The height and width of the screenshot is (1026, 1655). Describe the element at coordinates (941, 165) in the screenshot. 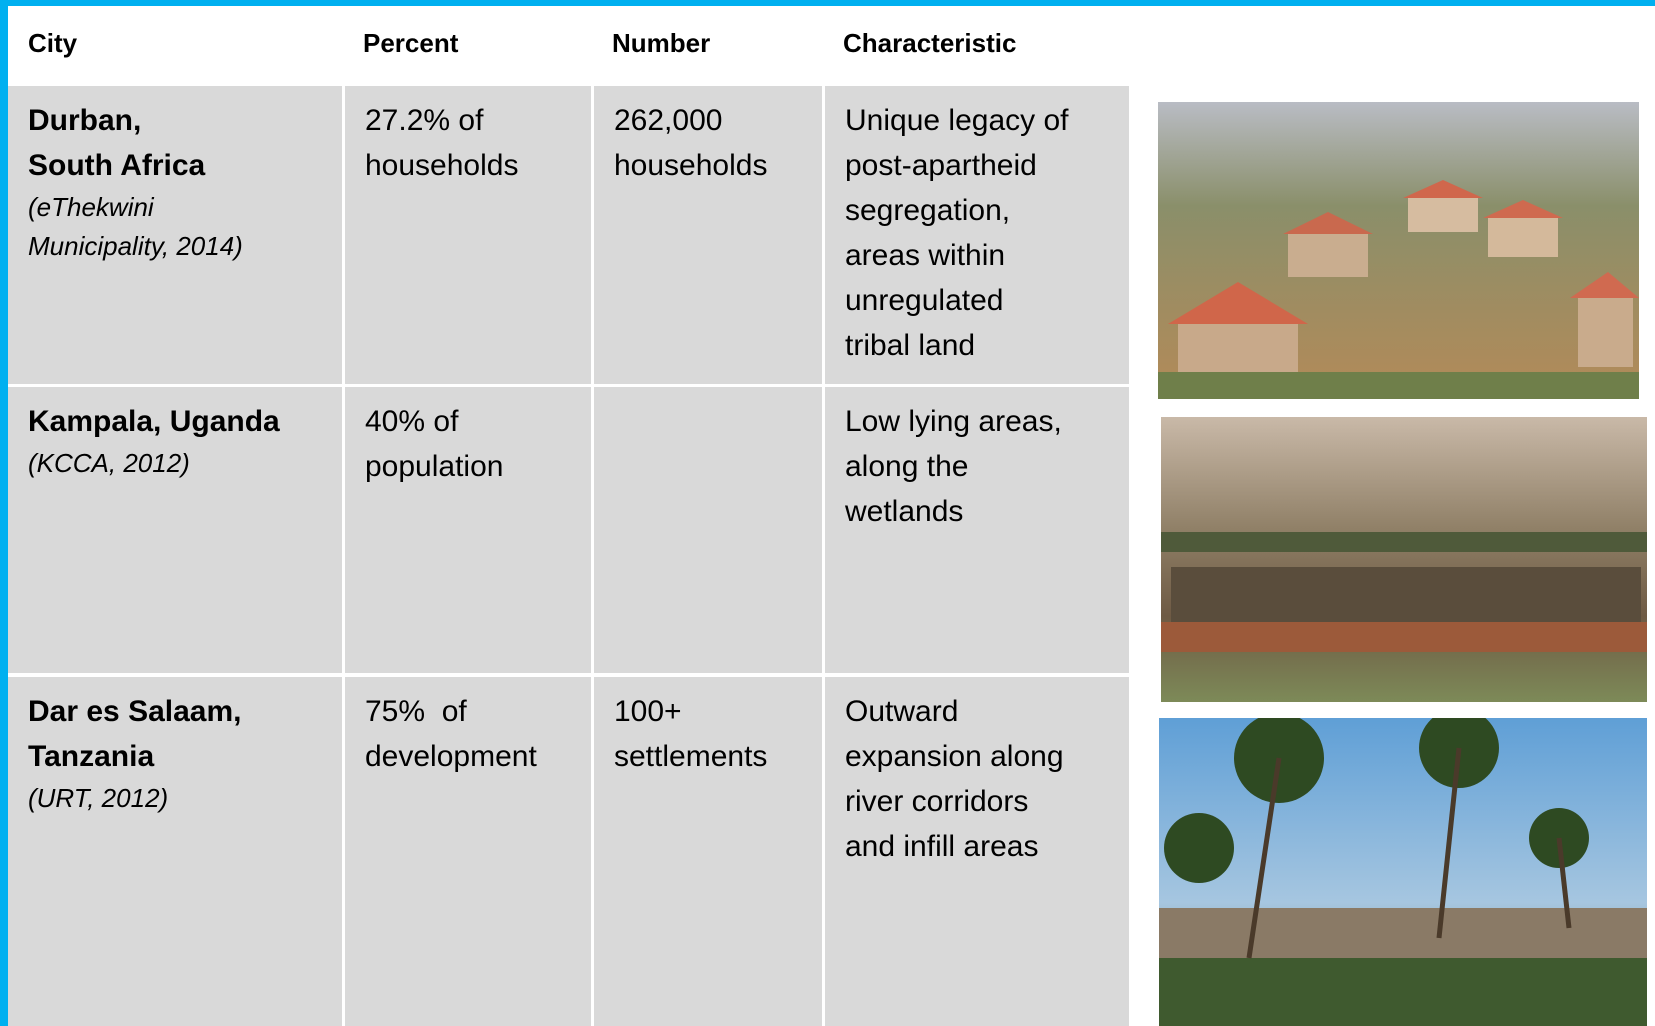

I see `characteristic-line: post-apartheid` at that location.